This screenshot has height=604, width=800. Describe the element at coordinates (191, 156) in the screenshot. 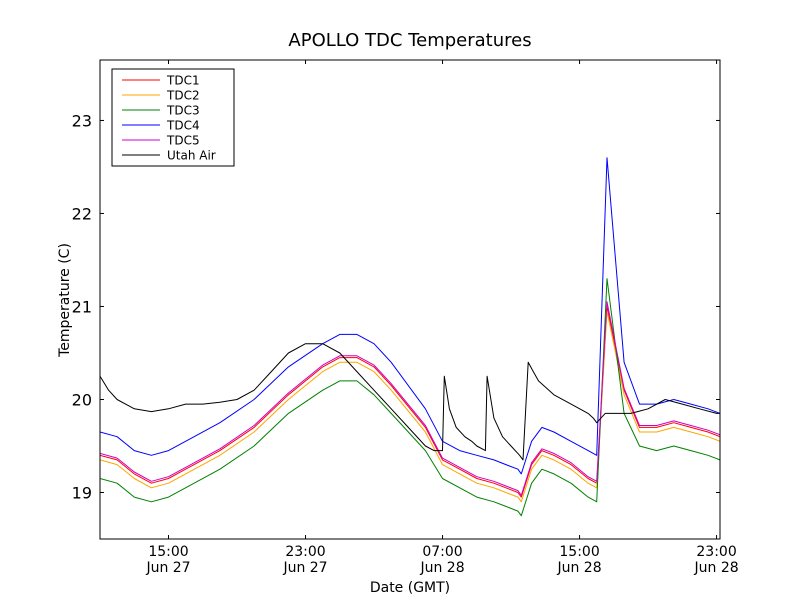

I see `legend-label: Utah Air` at that location.